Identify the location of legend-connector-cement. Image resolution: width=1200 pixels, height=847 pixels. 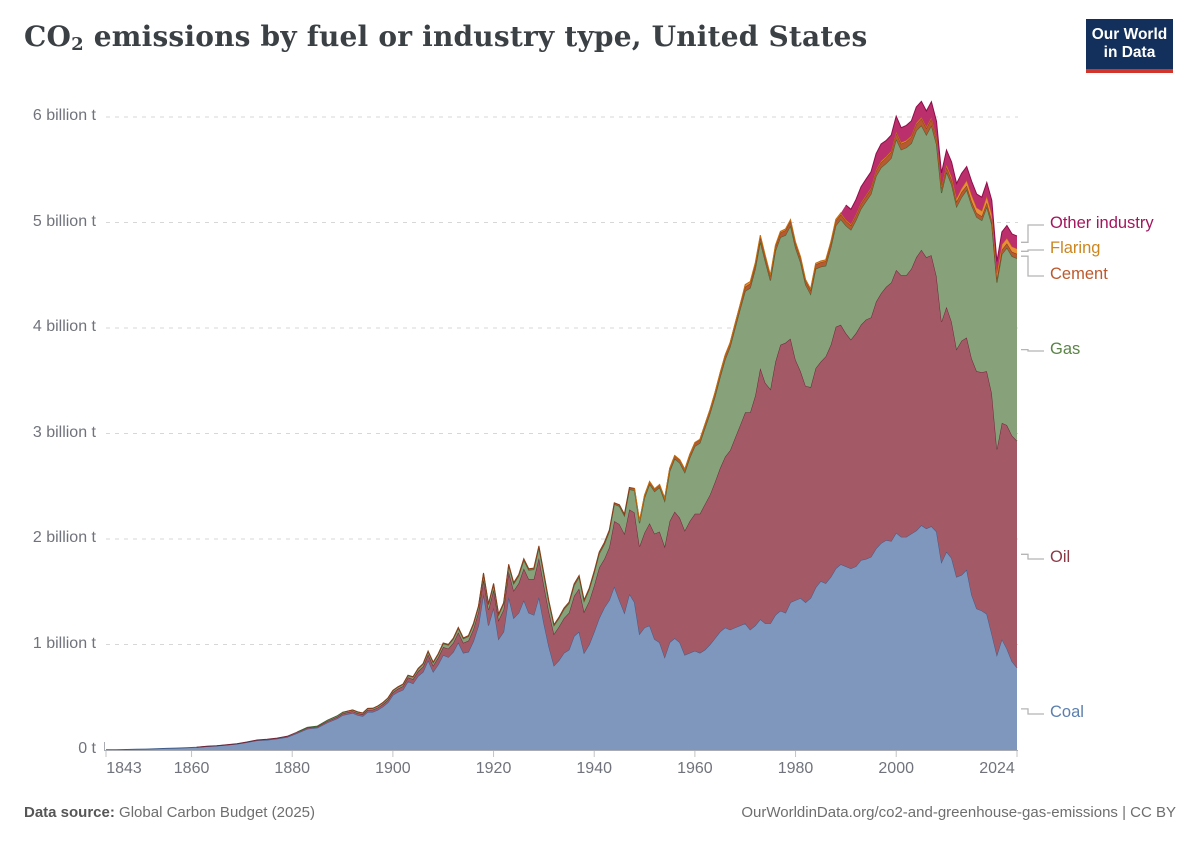
(1032, 266).